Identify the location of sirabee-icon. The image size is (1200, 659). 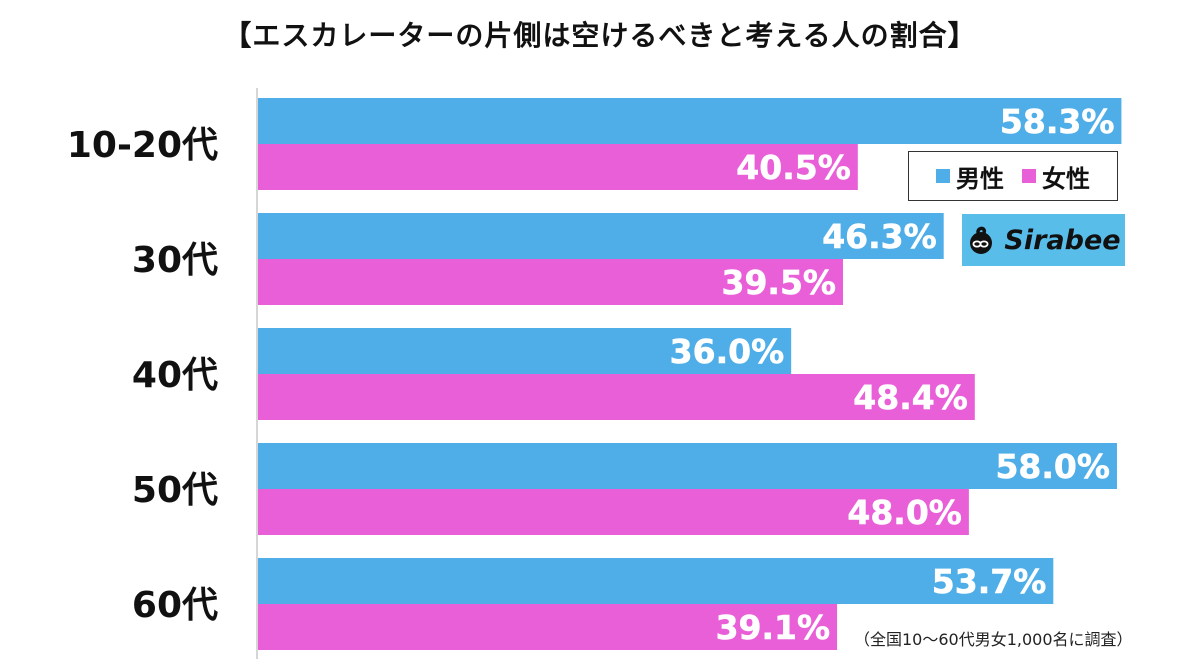
(981, 240).